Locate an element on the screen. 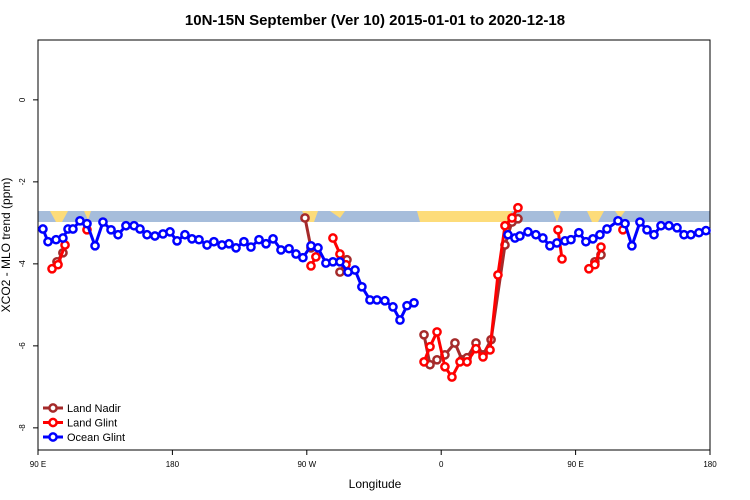  y-axis-label: XCO2 - MLO trend (ppm) is located at coordinates (6, 245).